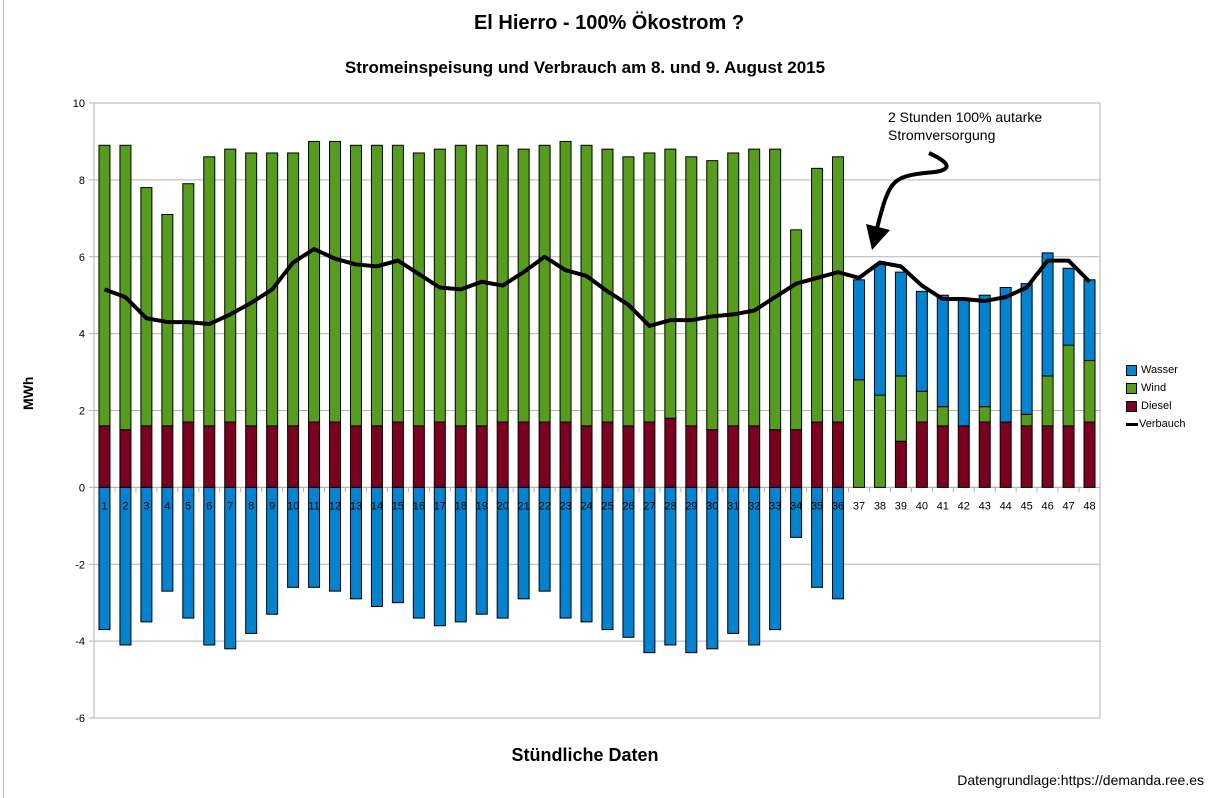 This screenshot has width=1218, height=798. I want to click on x-tick-label: 21, so click(524, 506).